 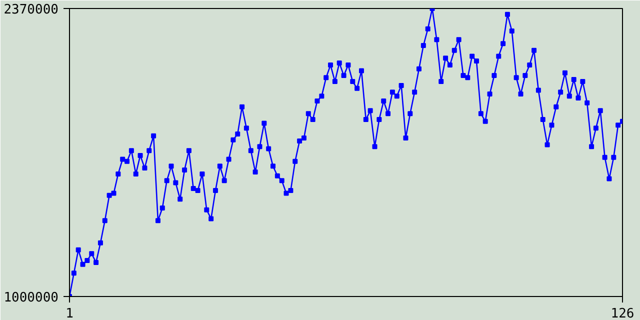 What do you see at coordinates (70, 313) in the screenshot?
I see `x-tick-label: 1` at bounding box center [70, 313].